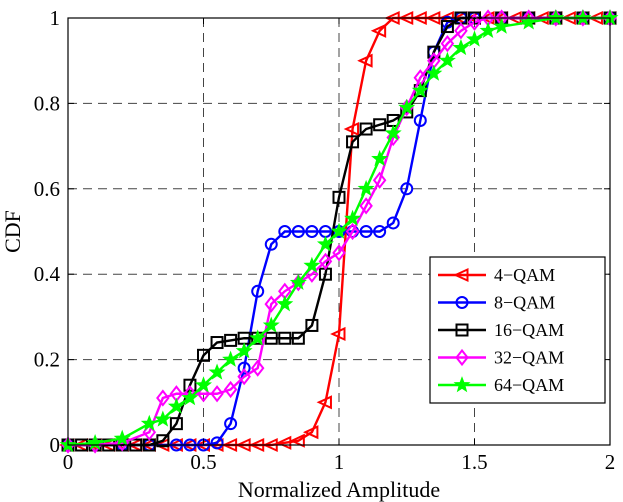 The width and height of the screenshot is (623, 502). Describe the element at coordinates (474, 462) in the screenshot. I see `x-tick-label: 1.5` at that location.